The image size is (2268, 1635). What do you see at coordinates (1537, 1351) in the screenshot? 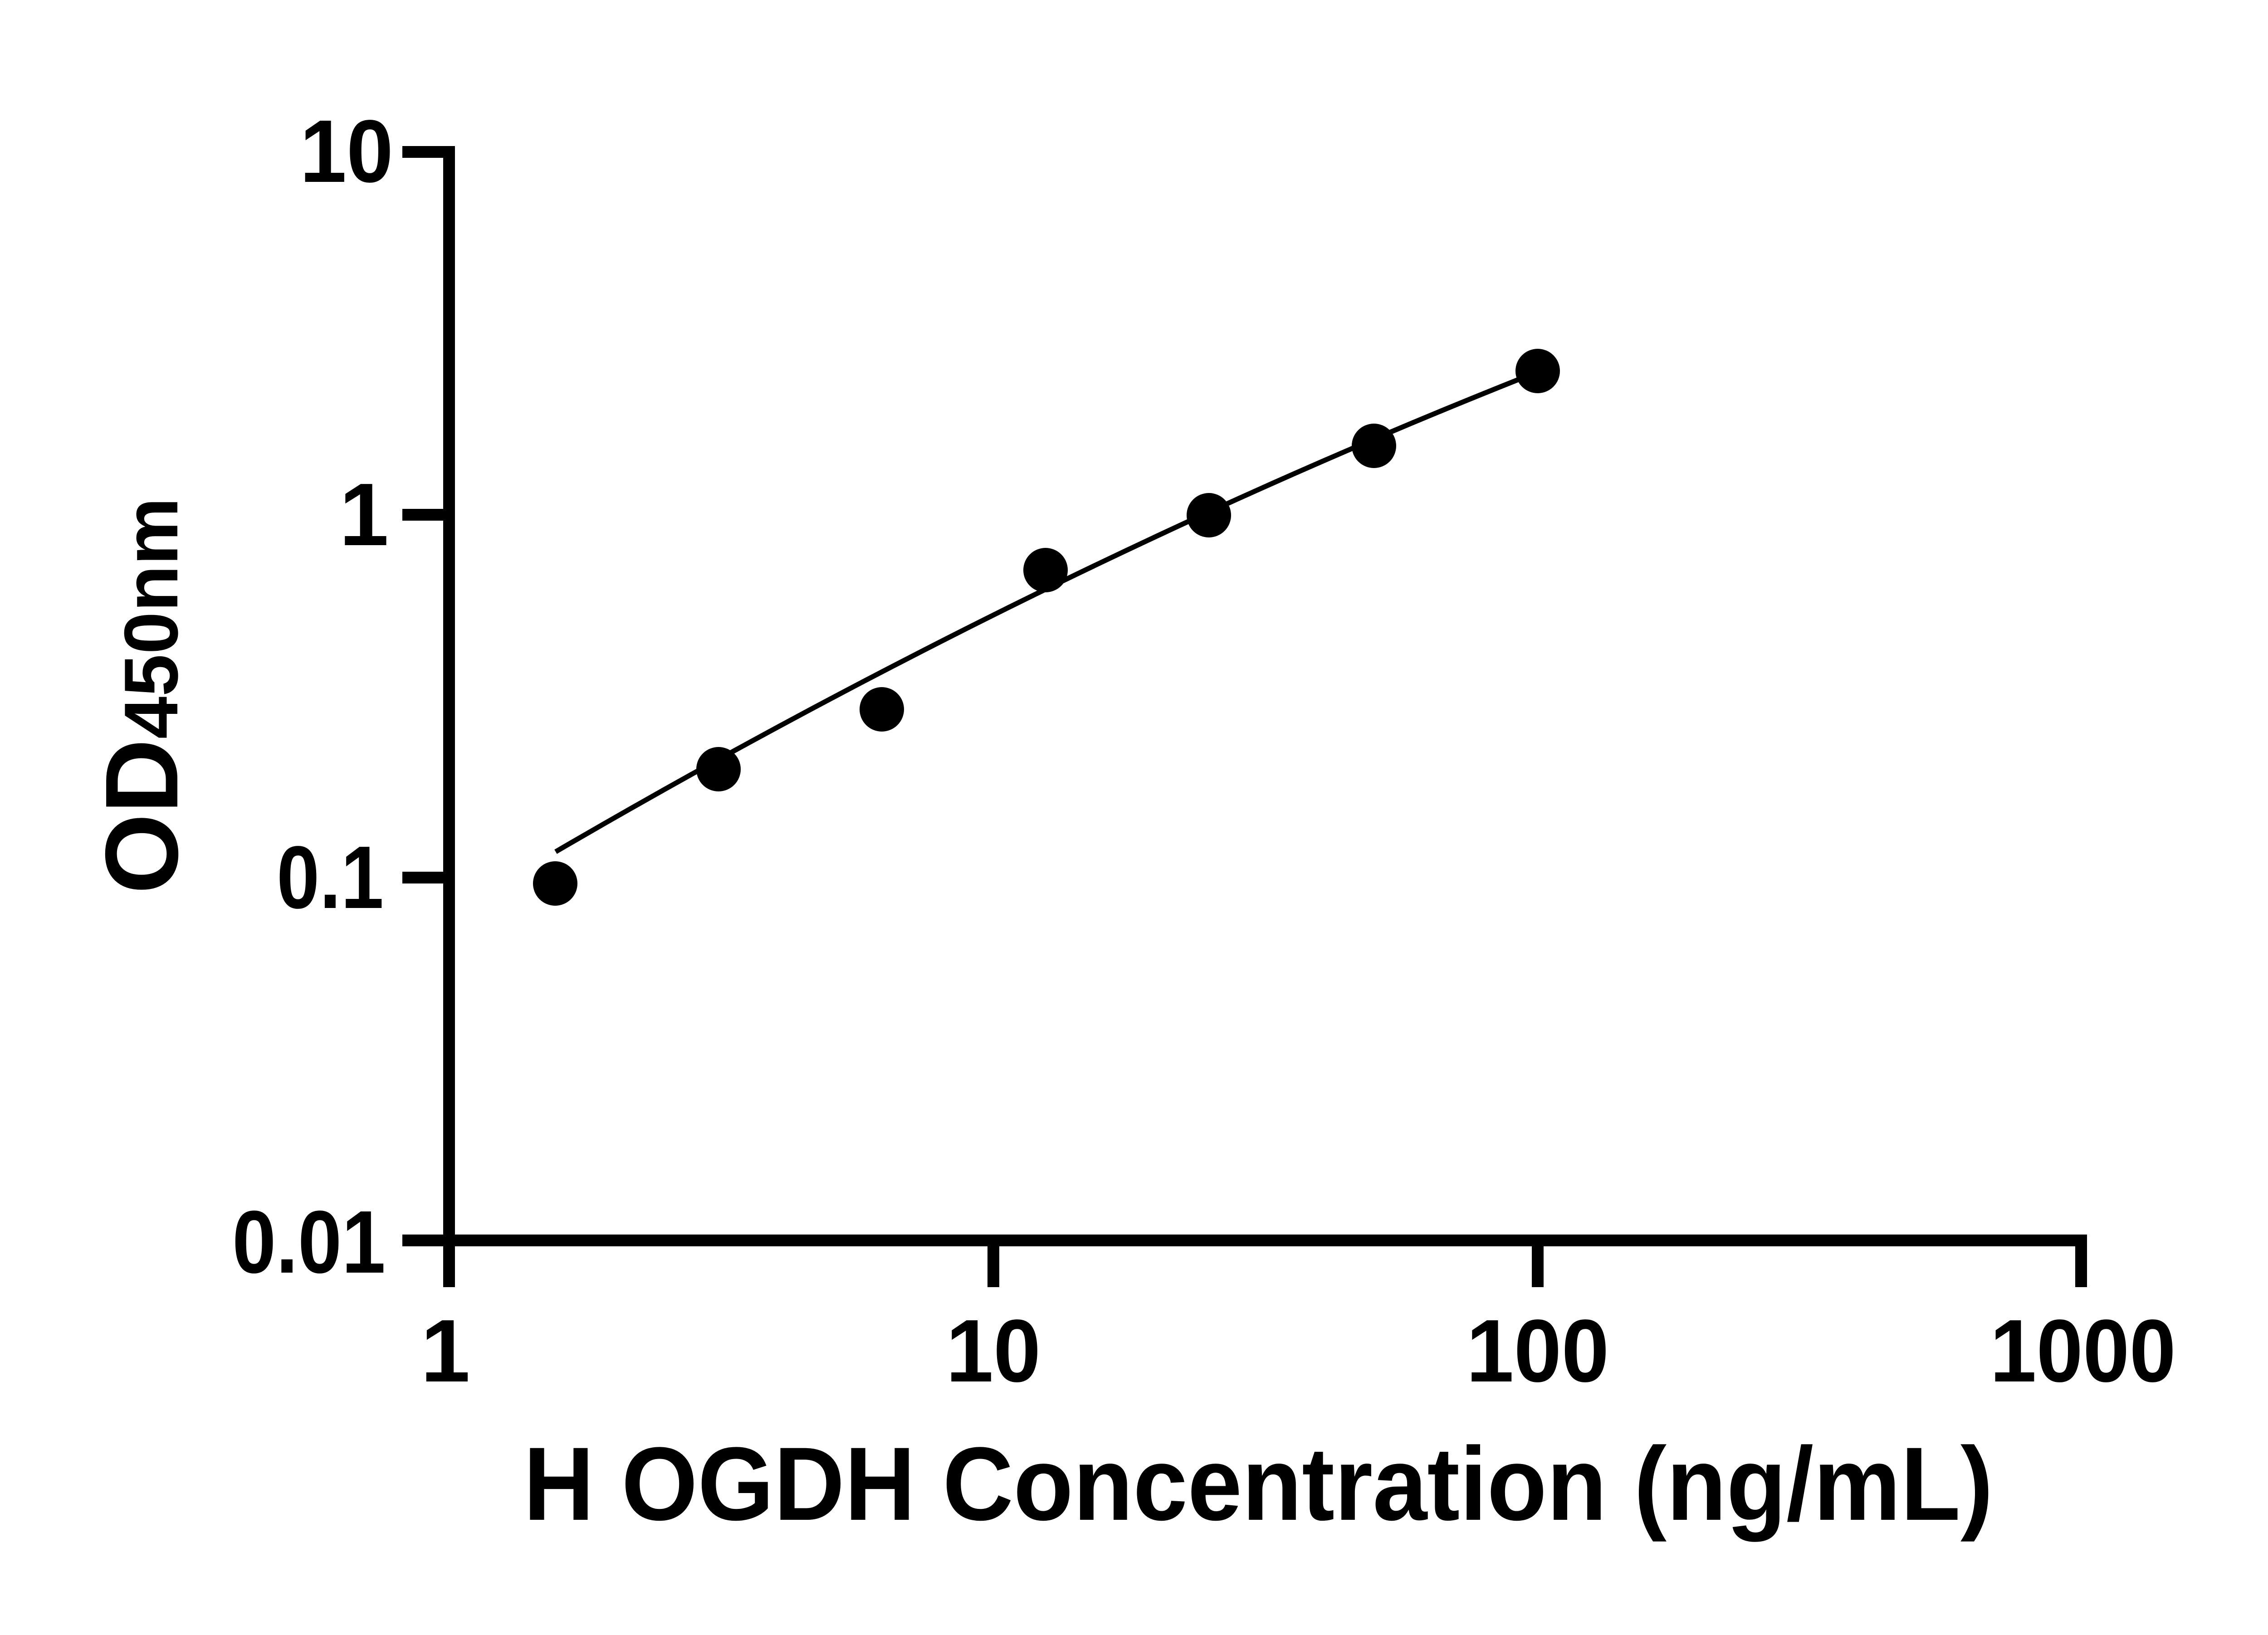
I see `svg-text: 100` at bounding box center [1537, 1351].